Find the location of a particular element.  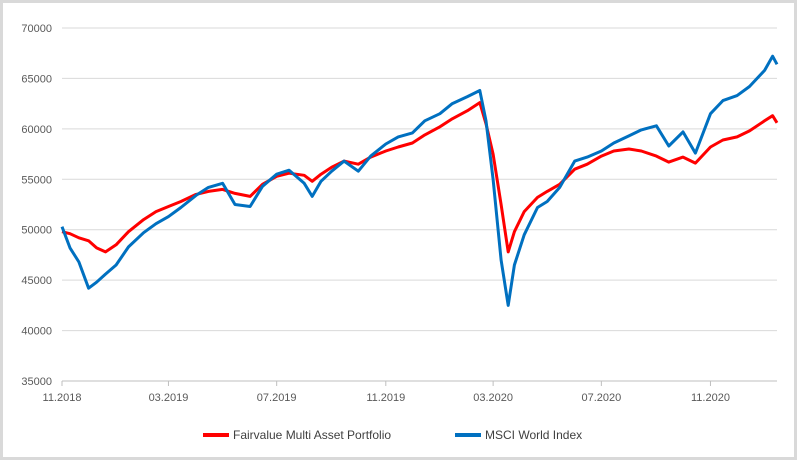

y-tick-label: 45000 is located at coordinates (36, 281).